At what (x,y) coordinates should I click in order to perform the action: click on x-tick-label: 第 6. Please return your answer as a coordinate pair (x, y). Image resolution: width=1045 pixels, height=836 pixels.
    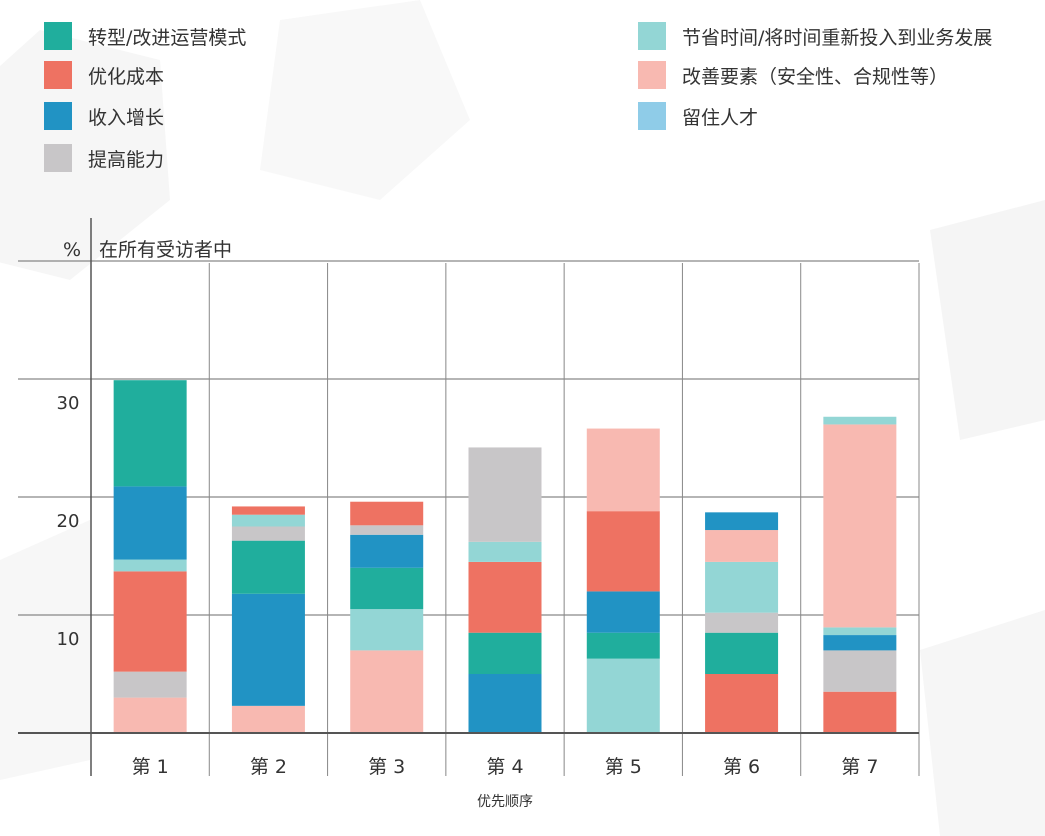
    Looking at the image, I should click on (741, 767).